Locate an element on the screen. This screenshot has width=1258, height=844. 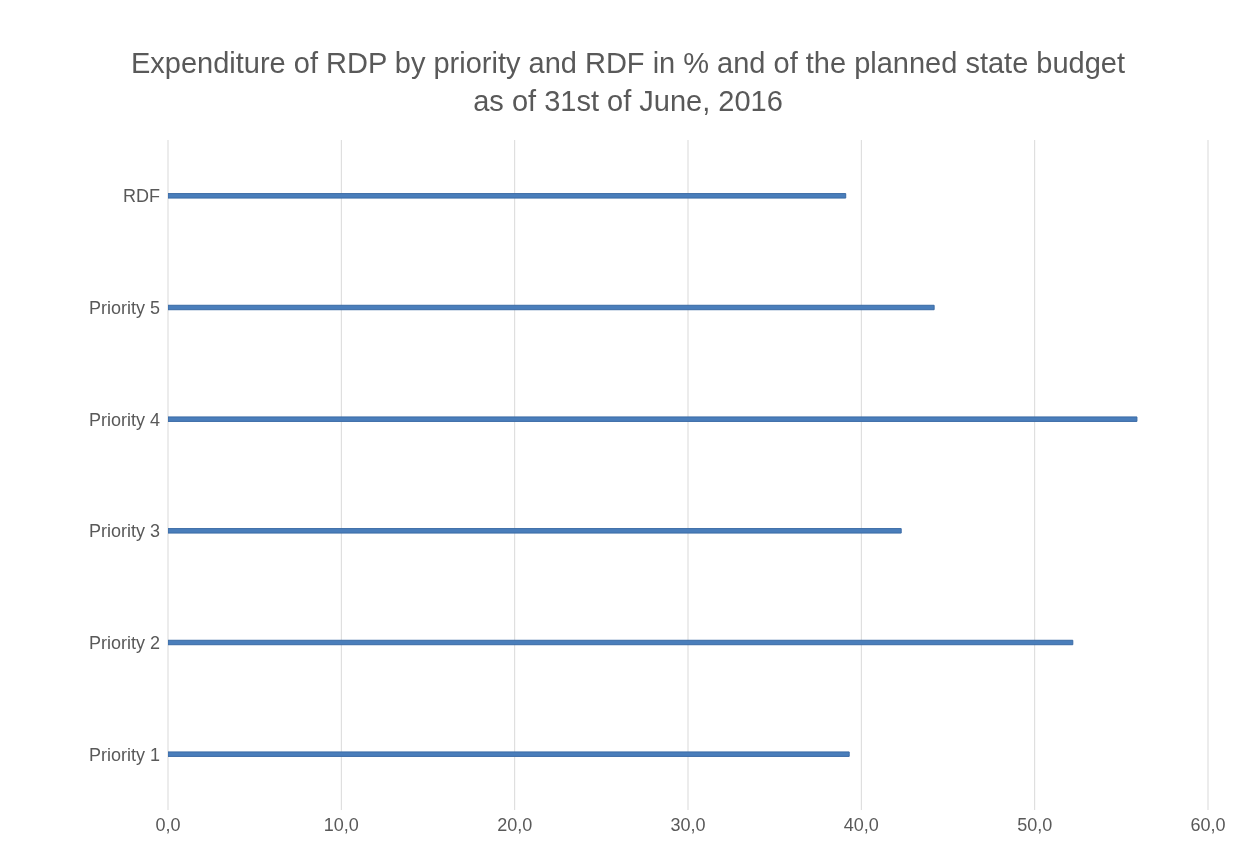
x-tick-label: 20,0 is located at coordinates (515, 824).